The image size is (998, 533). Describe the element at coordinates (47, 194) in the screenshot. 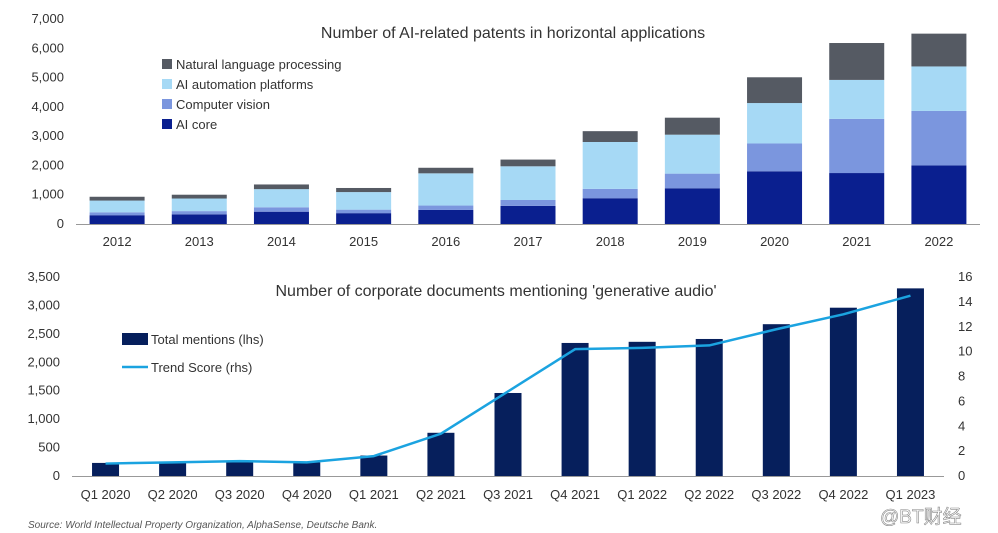

I see `y-tick-label: 1,000` at that location.